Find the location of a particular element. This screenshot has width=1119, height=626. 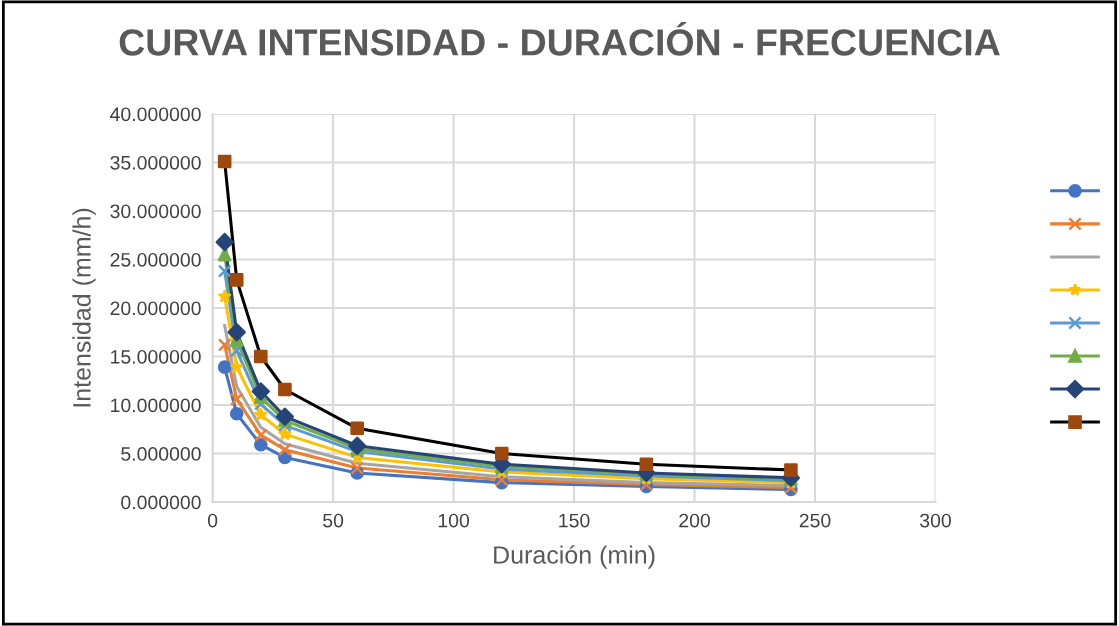

y-tick-label: 20.000000 is located at coordinates (155, 308).